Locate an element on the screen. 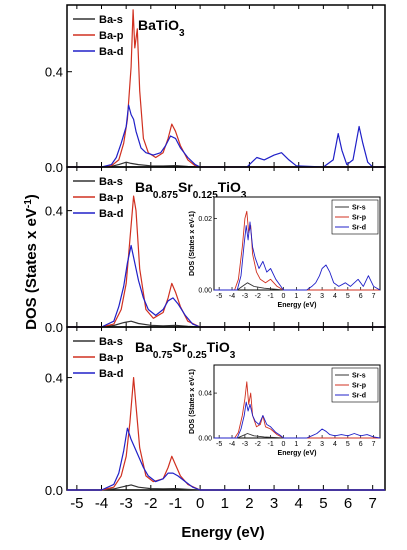  x-tick-label: 2 is located at coordinates (249, 503).